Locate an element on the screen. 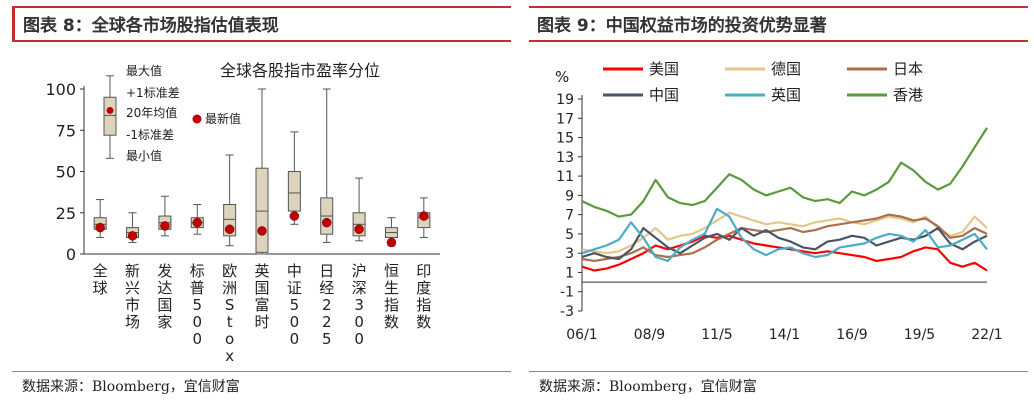 The image size is (1034, 409). y-tick-label: -3 is located at coordinates (567, 312).